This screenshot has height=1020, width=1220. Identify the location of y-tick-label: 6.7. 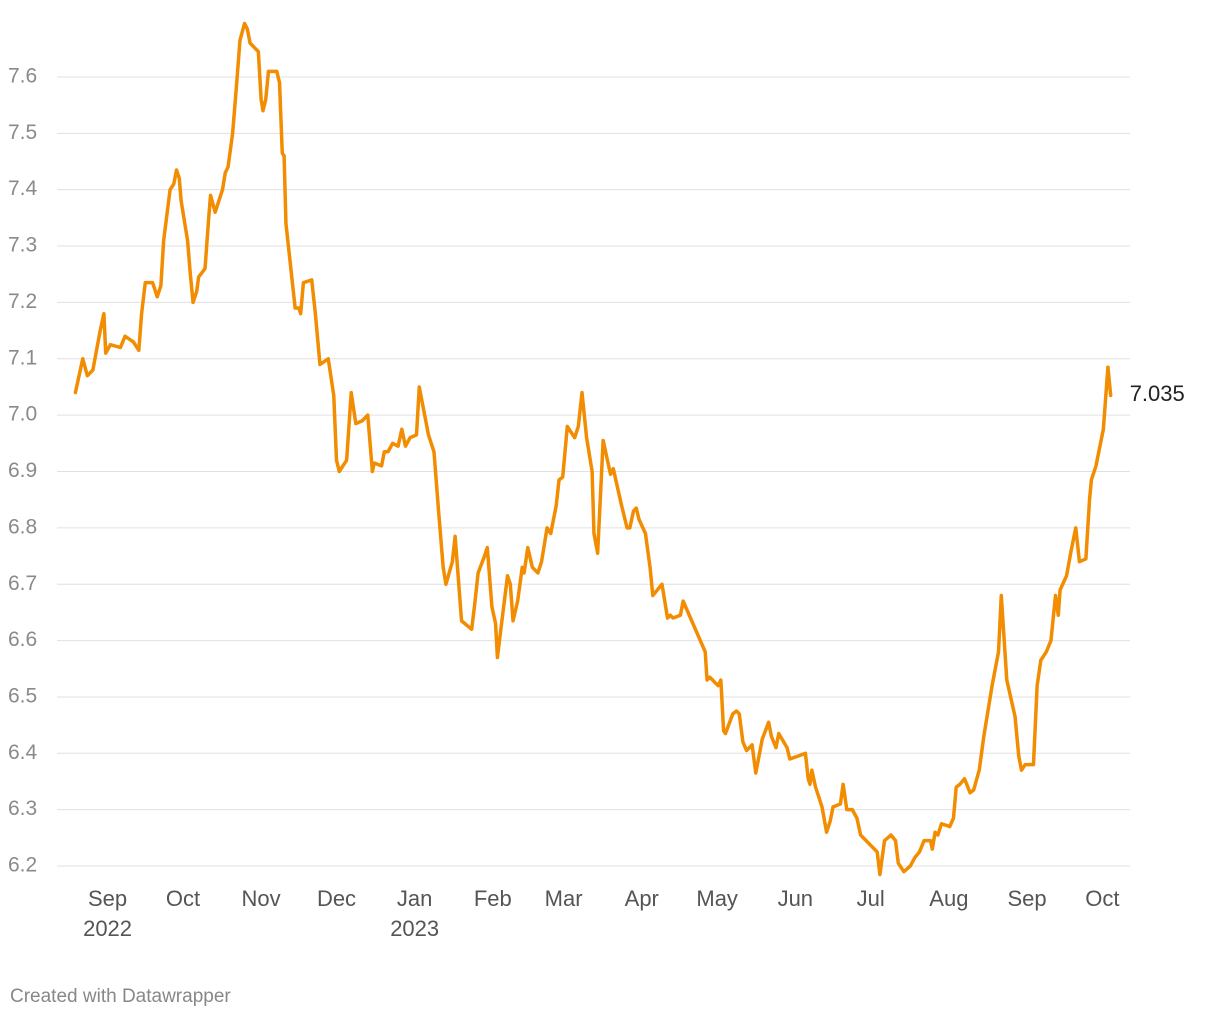
(22, 583).